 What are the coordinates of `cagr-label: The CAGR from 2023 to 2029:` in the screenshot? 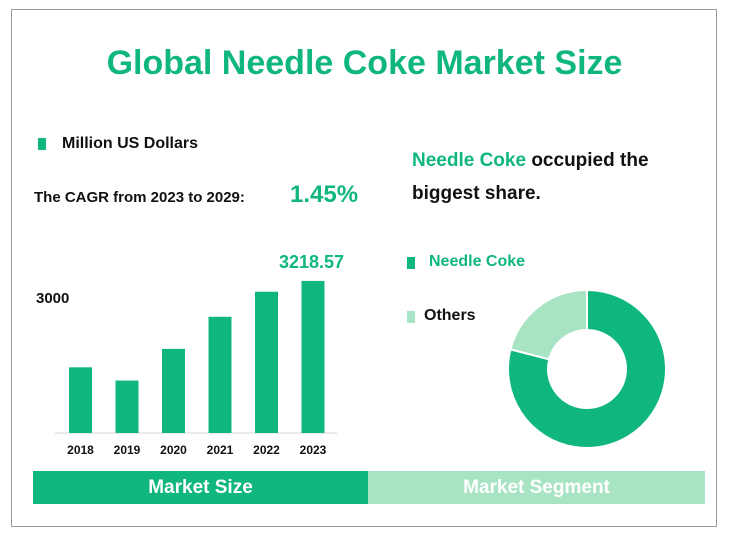 It's located at (139, 197).